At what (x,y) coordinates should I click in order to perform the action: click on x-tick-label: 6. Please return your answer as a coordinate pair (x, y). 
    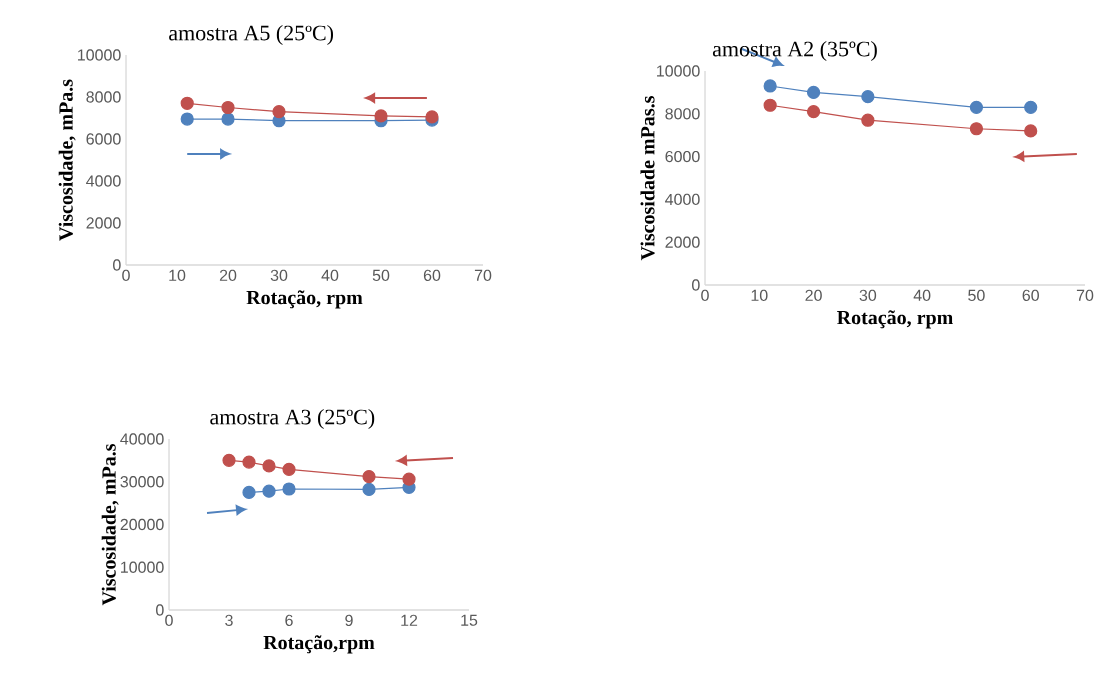
    Looking at the image, I should click on (289, 620).